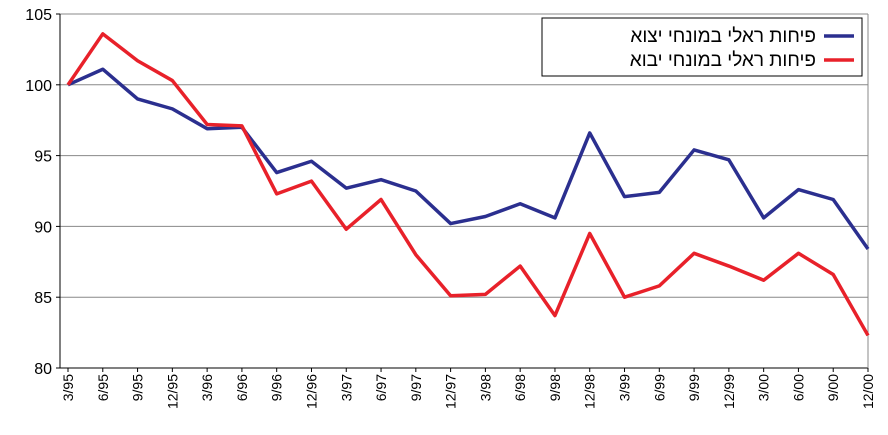 This screenshot has height=435, width=888. I want to click on x-tick-label: 12/96, so click(311, 391).